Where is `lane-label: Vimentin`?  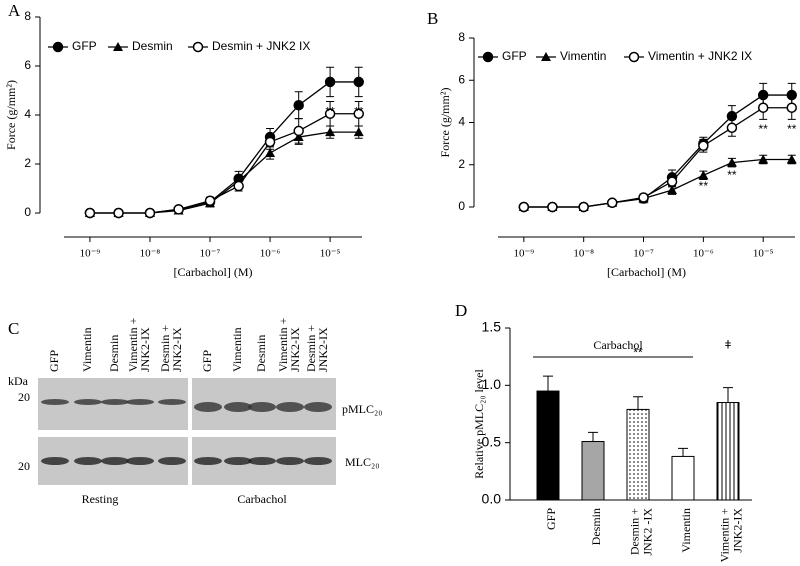 lane-label: Vimentin is located at coordinates (87, 349).